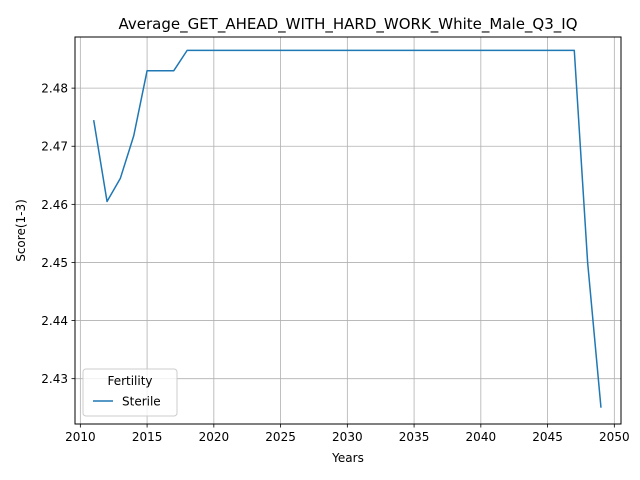 This screenshot has height=480, width=640. I want to click on y-tick-label: 2.45, so click(54, 263).